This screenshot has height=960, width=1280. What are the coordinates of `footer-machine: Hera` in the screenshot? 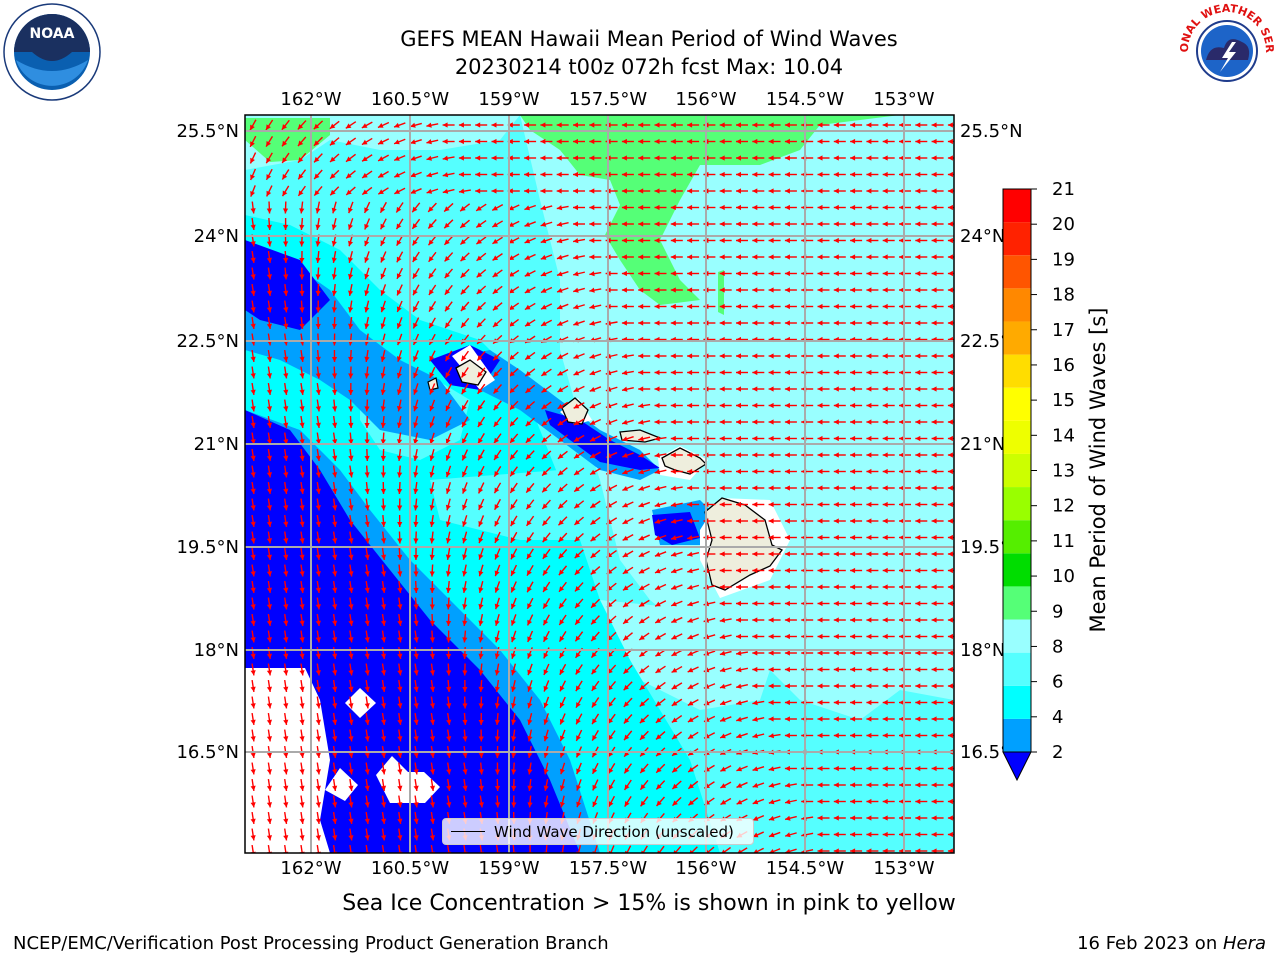 It's located at (1244, 943).